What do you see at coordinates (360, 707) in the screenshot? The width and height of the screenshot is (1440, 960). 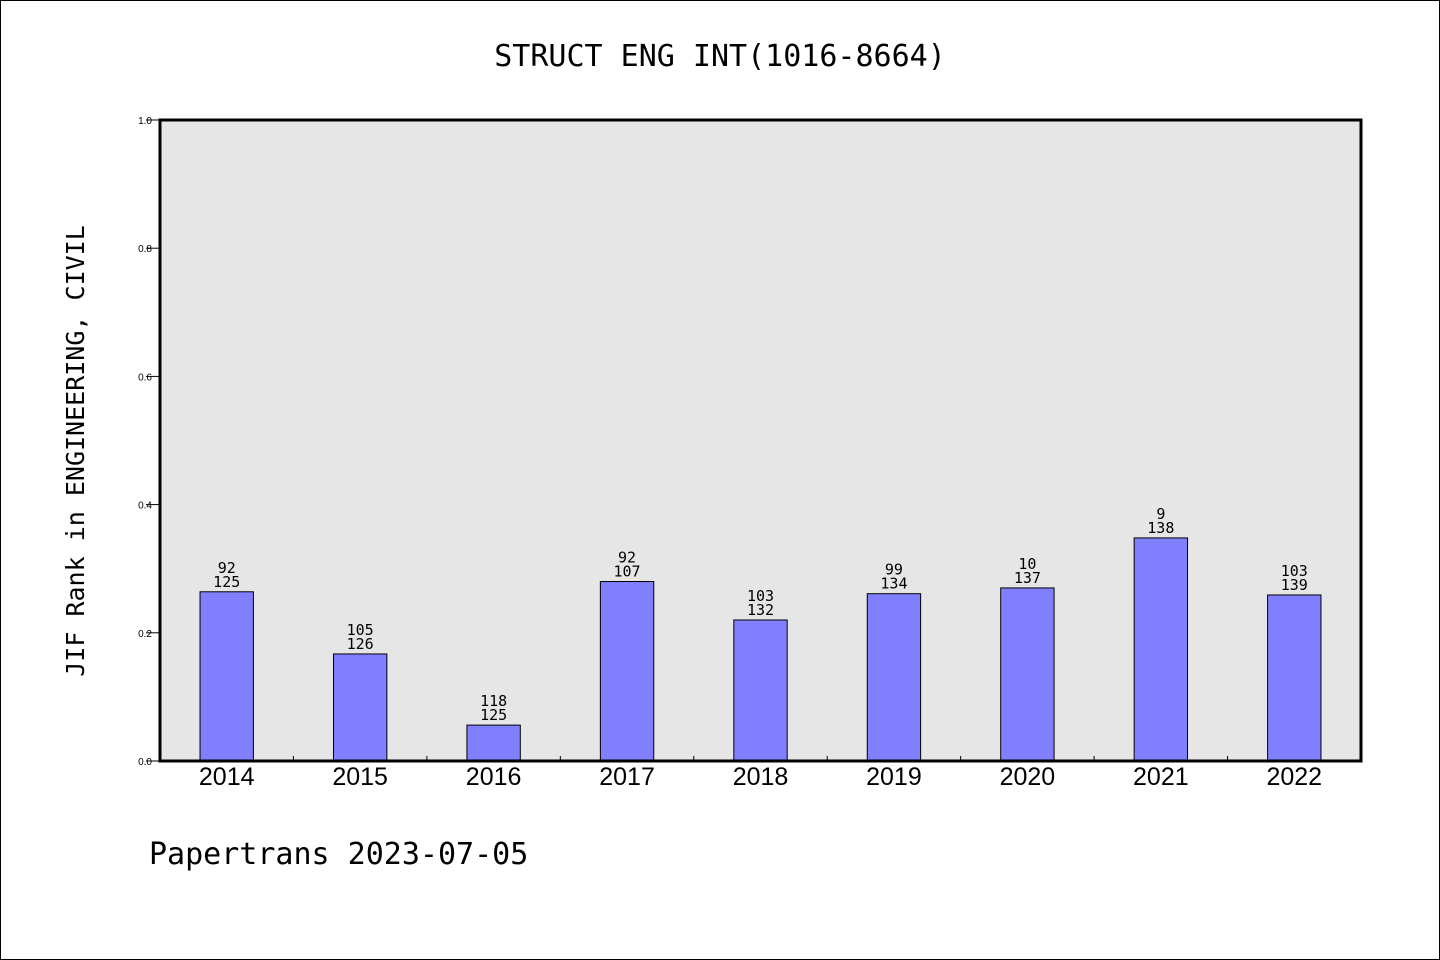 I see `bar-2015` at bounding box center [360, 707].